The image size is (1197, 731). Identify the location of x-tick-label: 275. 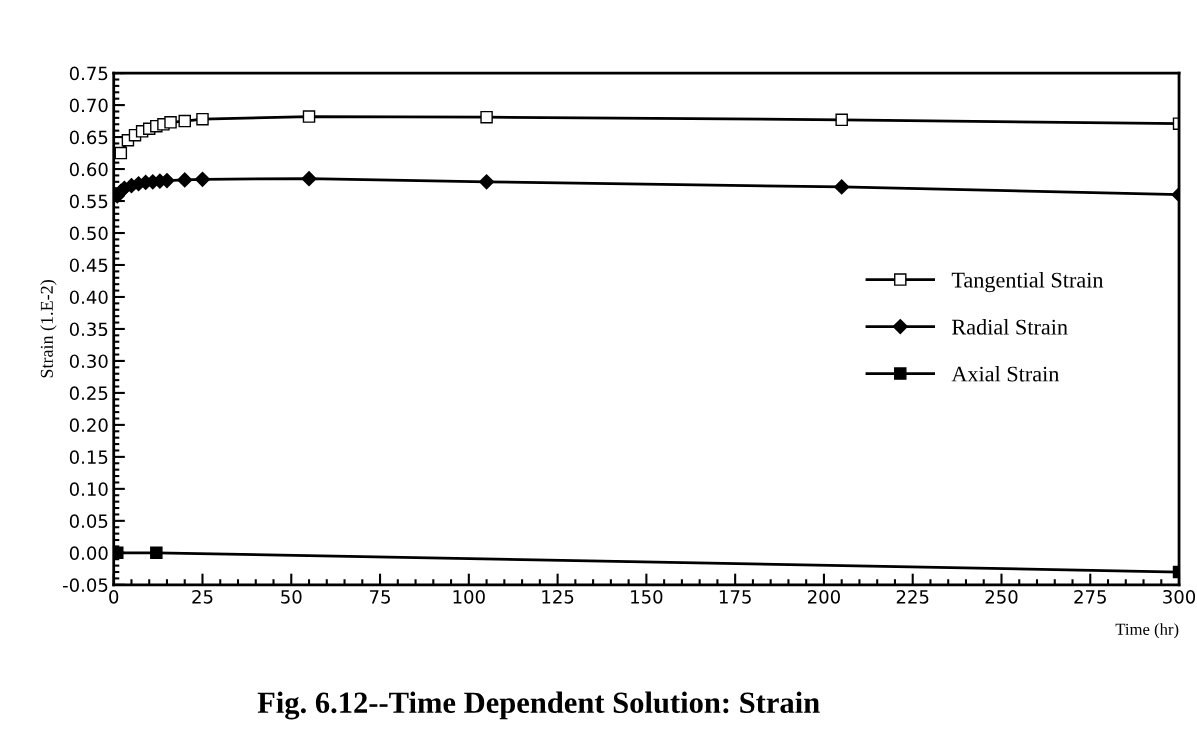
(1090, 596).